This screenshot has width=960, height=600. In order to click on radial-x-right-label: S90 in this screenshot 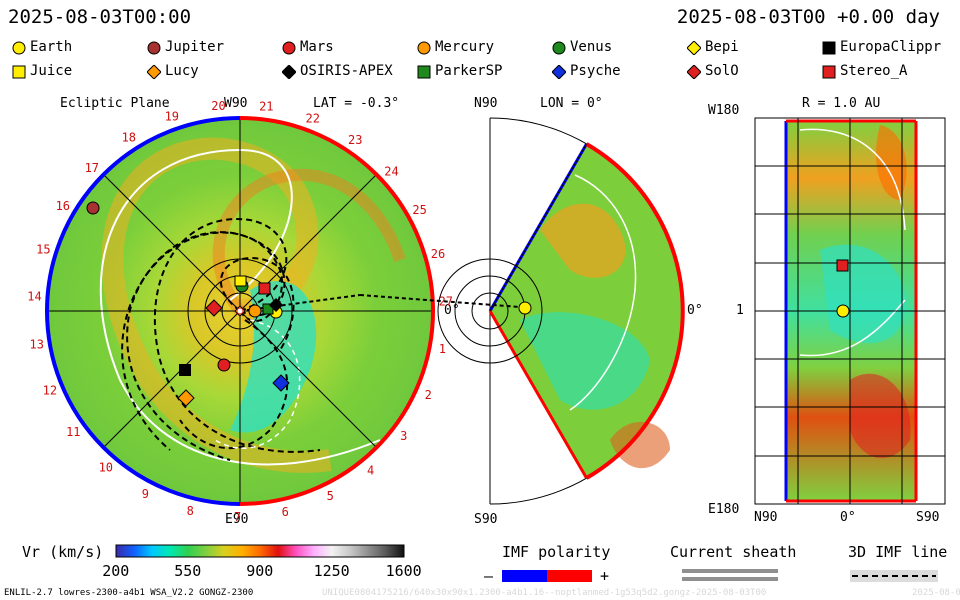, I will do `click(928, 517)`.